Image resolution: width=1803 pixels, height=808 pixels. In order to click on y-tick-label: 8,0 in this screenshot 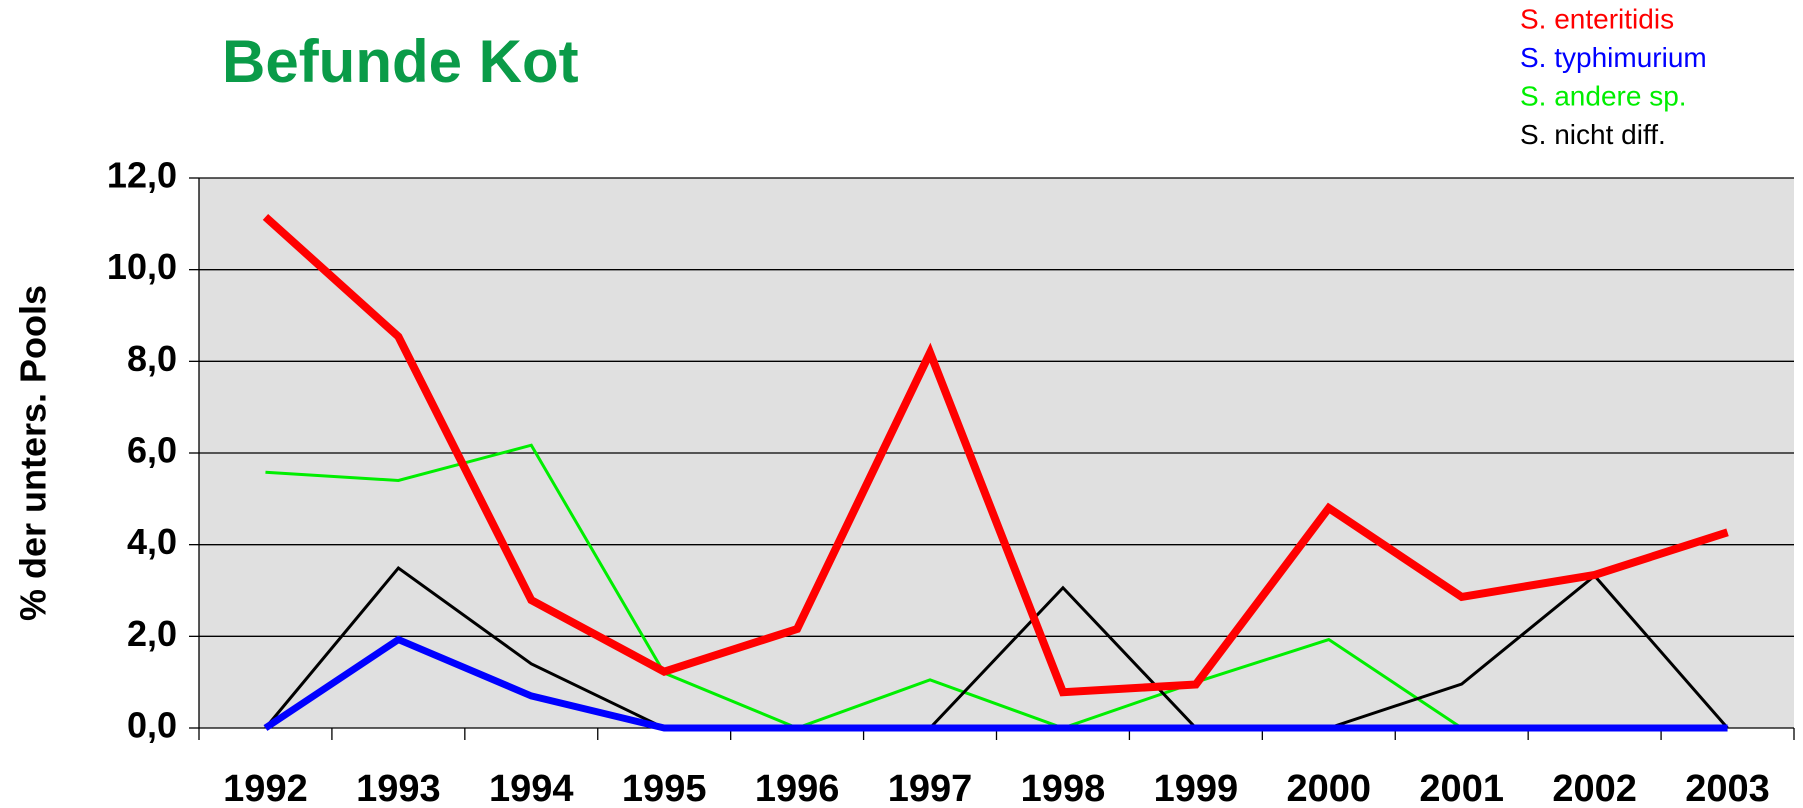, I will do `click(152, 358)`.